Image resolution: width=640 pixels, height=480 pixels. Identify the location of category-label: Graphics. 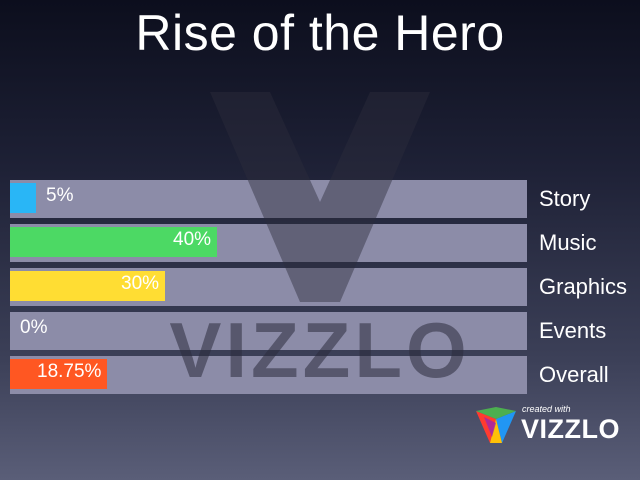
(583, 286).